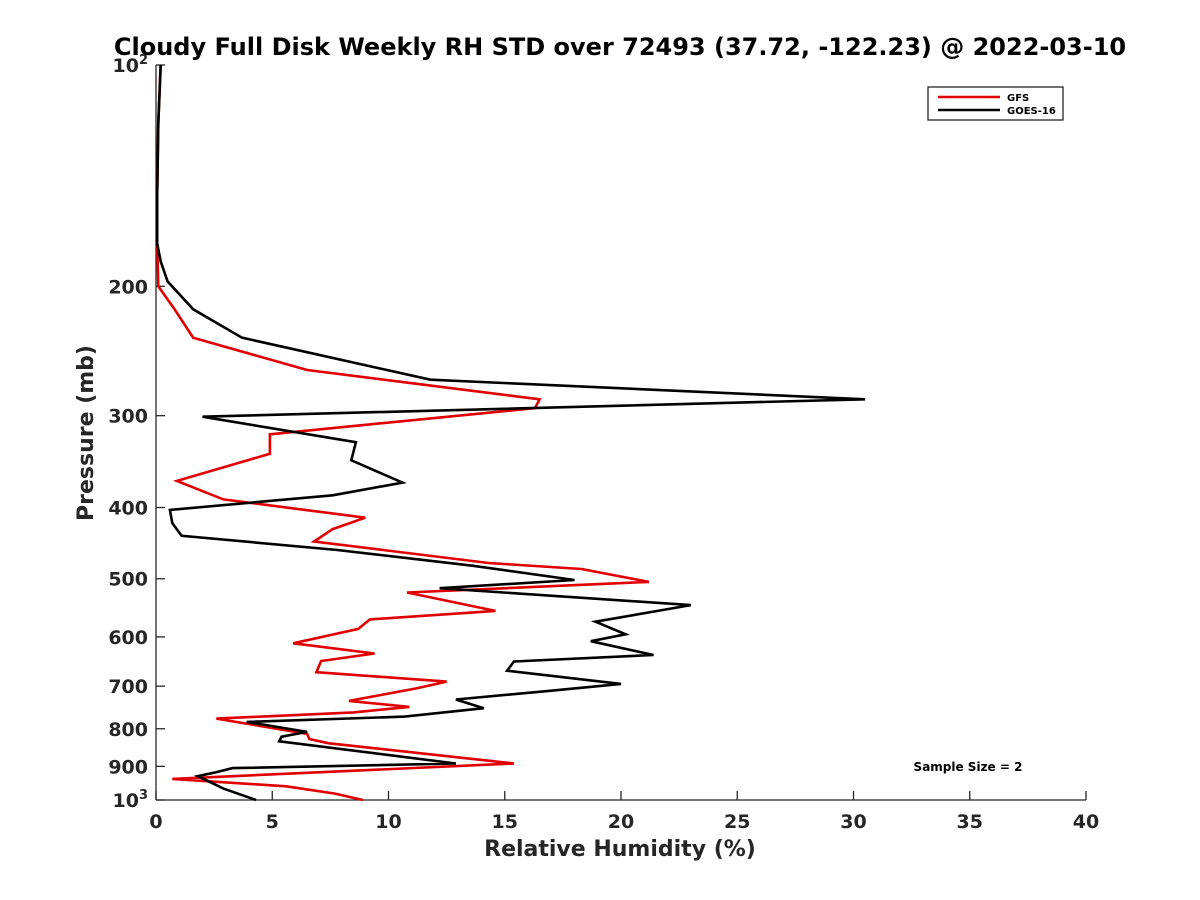 The image size is (1200, 900). What do you see at coordinates (128, 580) in the screenshot?
I see `y-tick-label: 500` at bounding box center [128, 580].